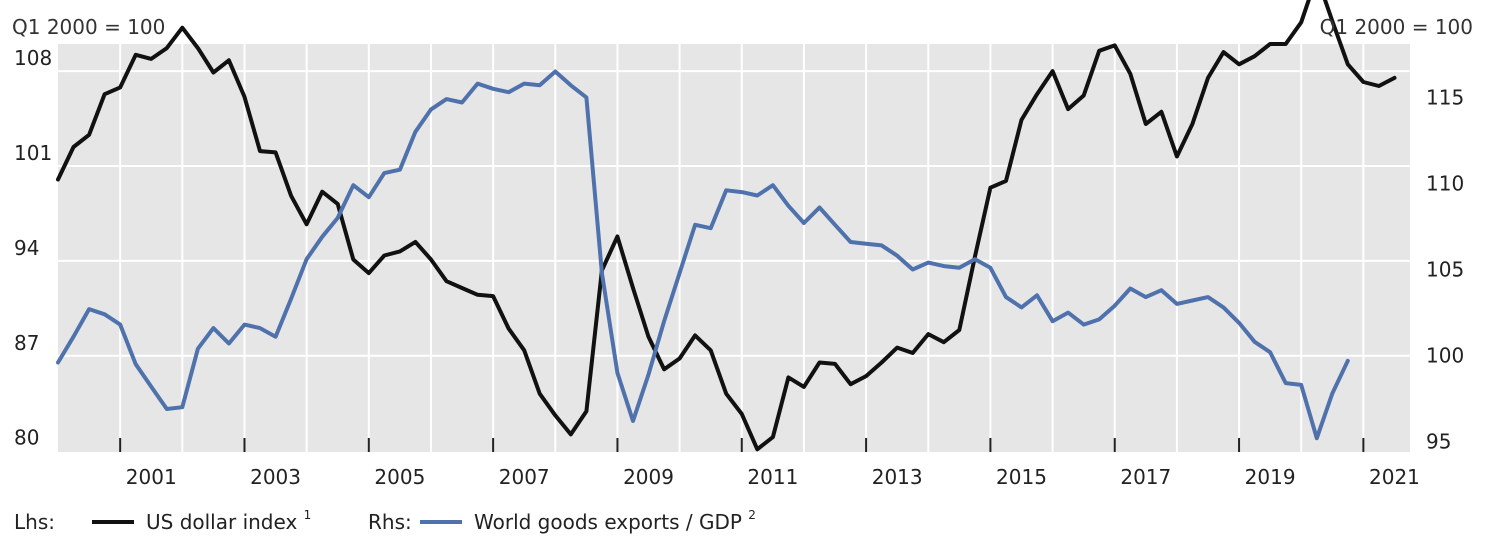 Image resolution: width=1496 pixels, height=550 pixels. What do you see at coordinates (608, 522) in the screenshot?
I see `legend-label-world-exports: World goods exports / GDP` at bounding box center [608, 522].